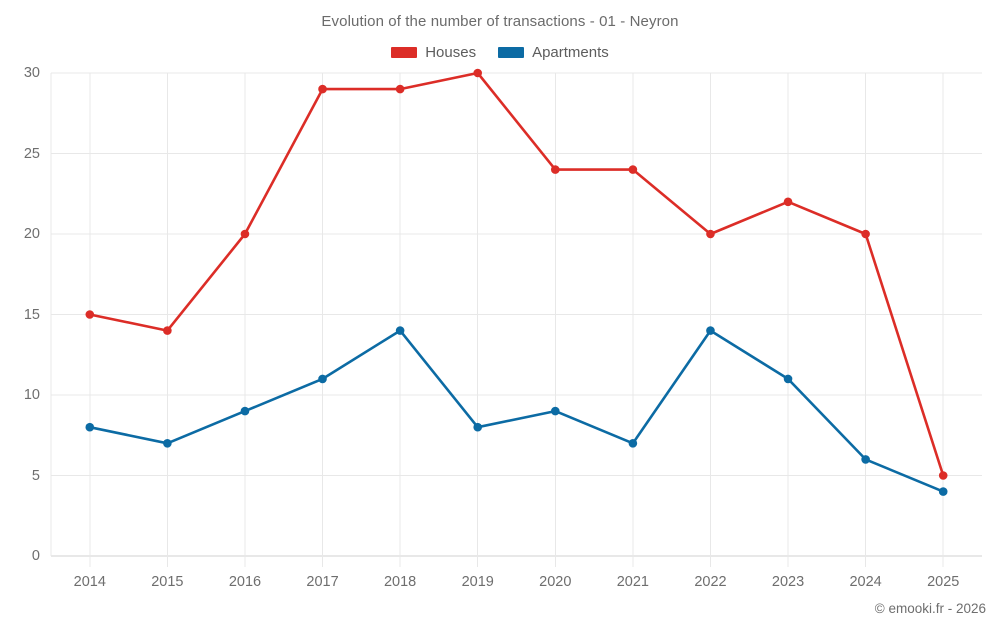 This screenshot has height=625, width=1000. Describe the element at coordinates (245, 582) in the screenshot. I see `x-tick-label: 2016` at that location.